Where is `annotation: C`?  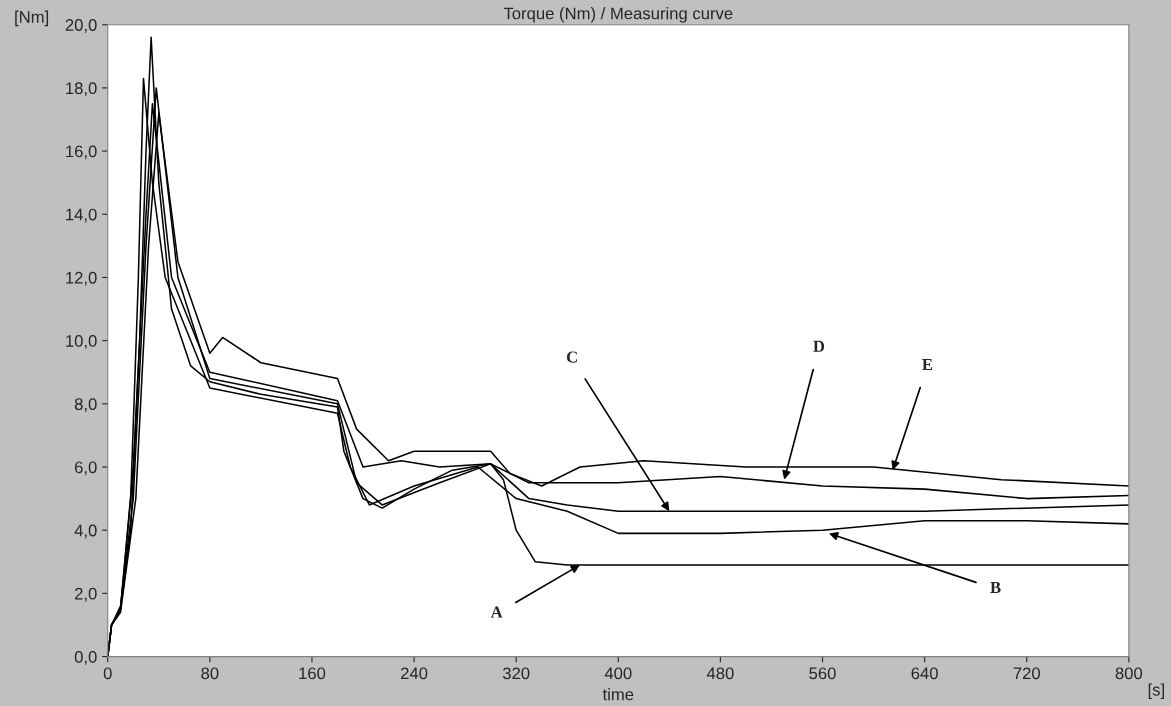 annotation: C is located at coordinates (571, 357).